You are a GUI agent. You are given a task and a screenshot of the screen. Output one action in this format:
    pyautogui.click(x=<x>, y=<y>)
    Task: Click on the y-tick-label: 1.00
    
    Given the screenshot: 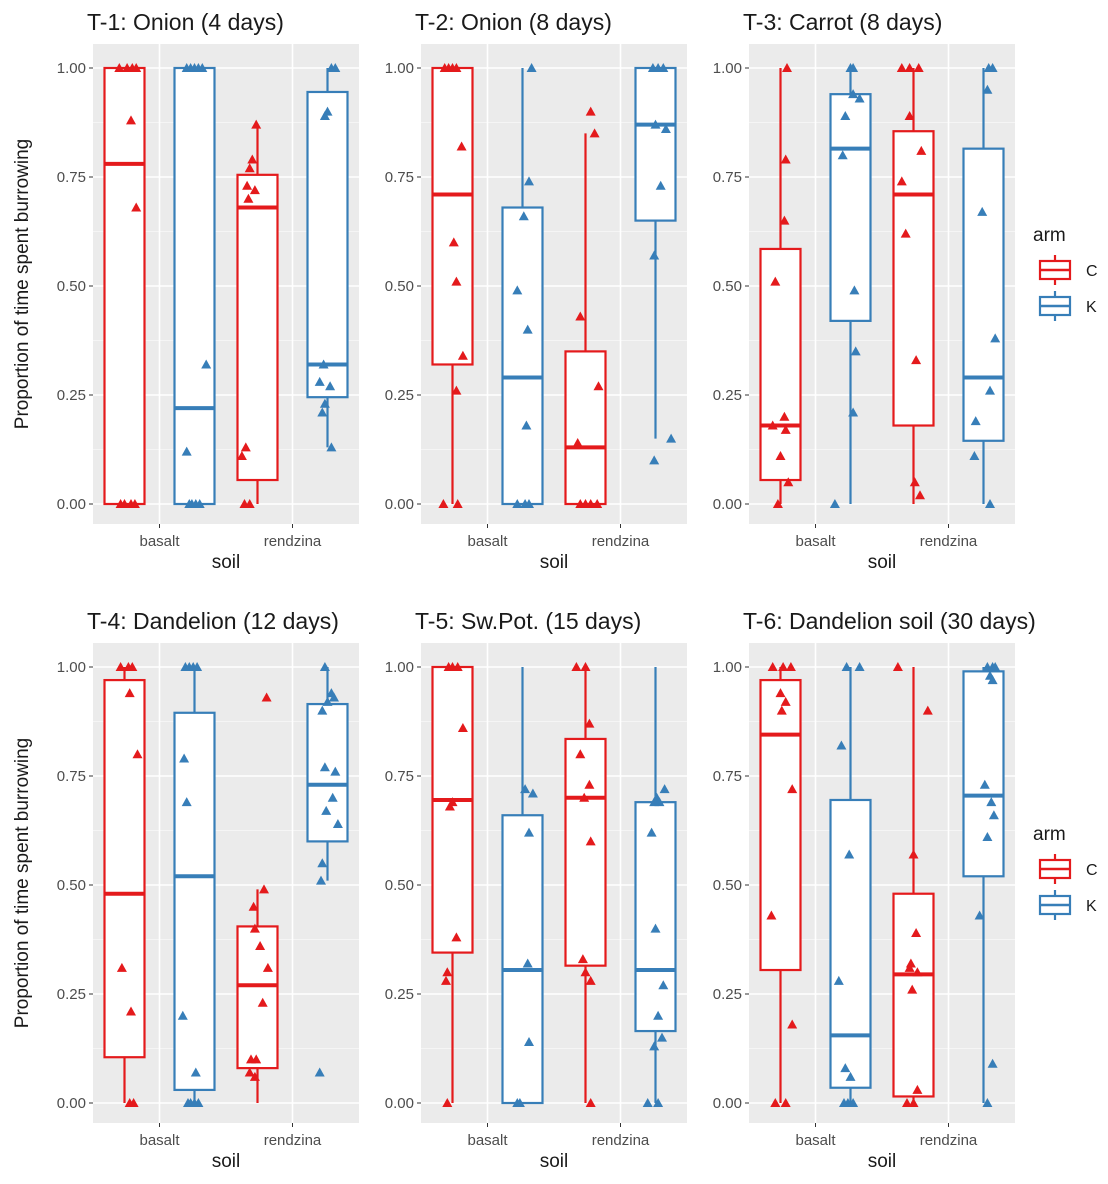 What is the action you would take?
    pyautogui.click(x=727, y=667)
    